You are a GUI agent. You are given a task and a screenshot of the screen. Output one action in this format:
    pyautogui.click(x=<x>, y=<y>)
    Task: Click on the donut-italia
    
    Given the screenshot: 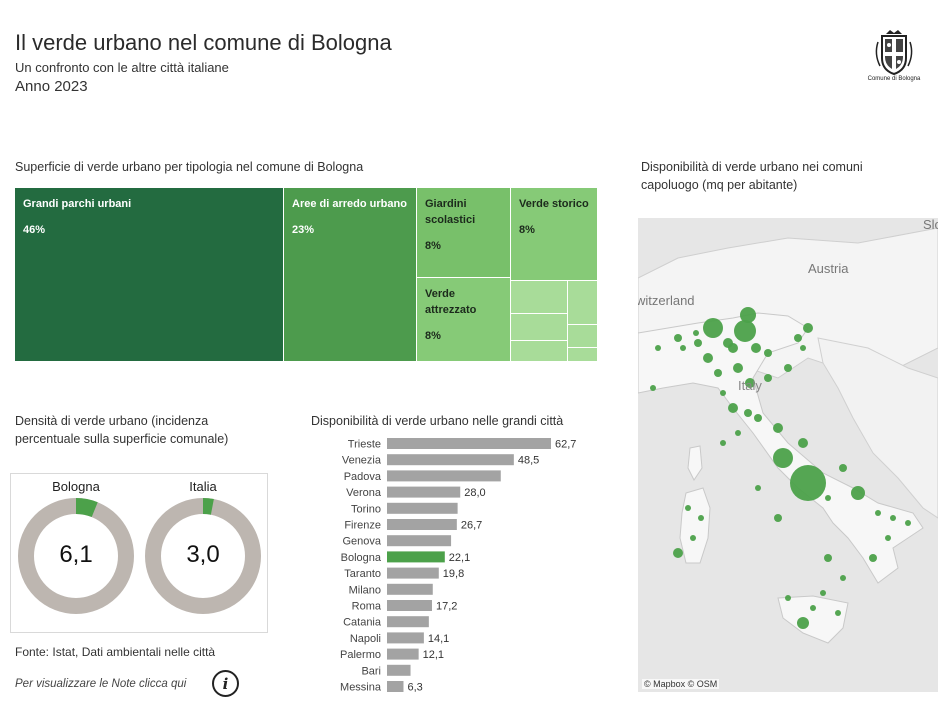 What is the action you would take?
    pyautogui.click(x=203, y=557)
    